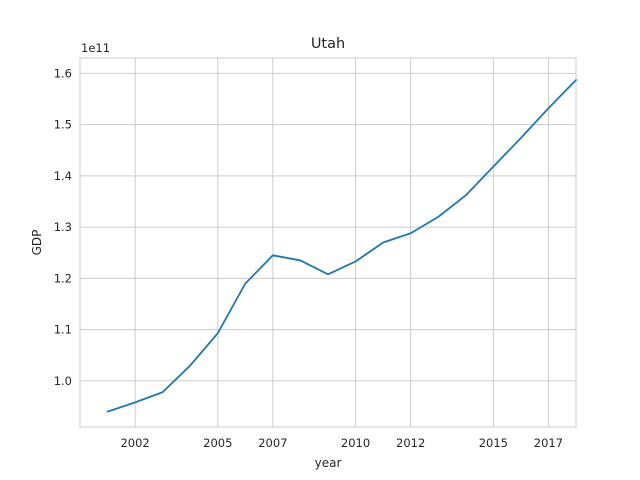 The width and height of the screenshot is (640, 480). I want to click on y-tick-label: 1.5, so click(63, 125).